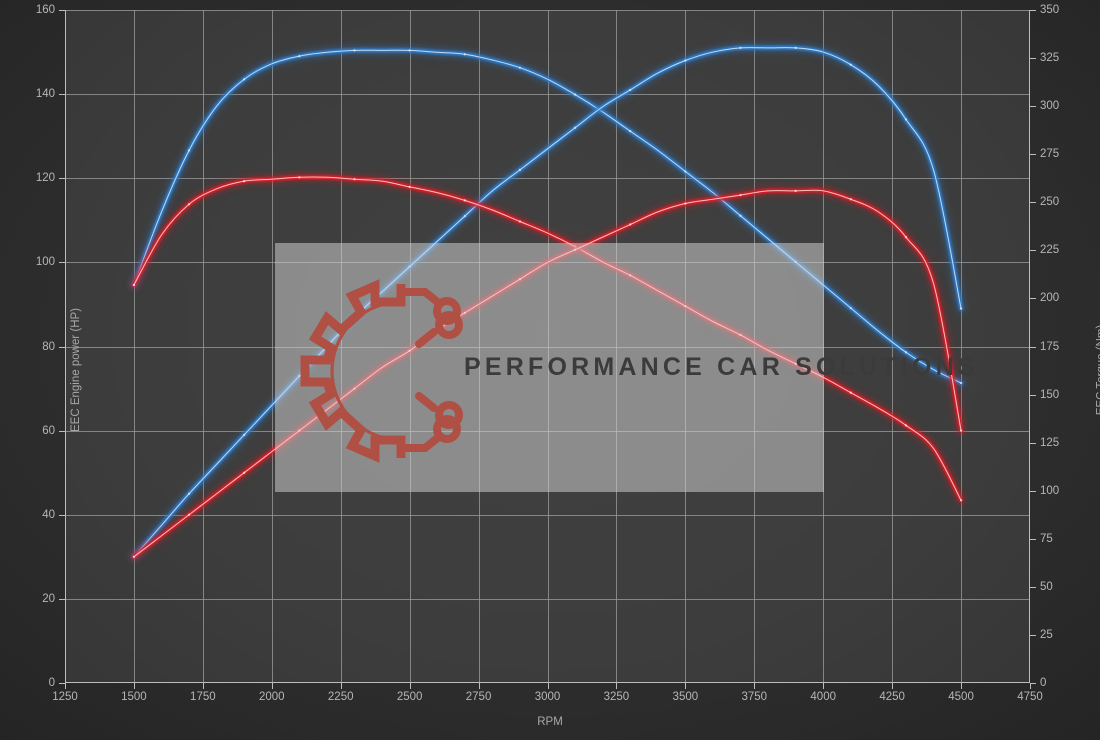 This screenshot has height=740, width=1100. I want to click on x-axis-tick-label: 4000, so click(823, 697).